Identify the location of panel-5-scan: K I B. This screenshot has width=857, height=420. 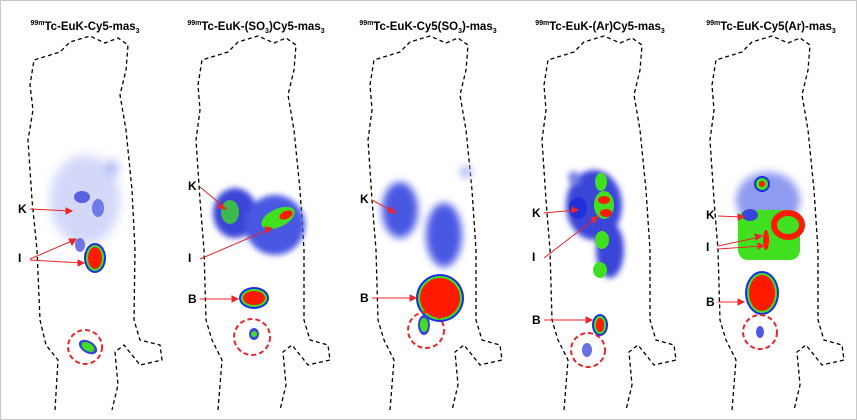
(775, 223).